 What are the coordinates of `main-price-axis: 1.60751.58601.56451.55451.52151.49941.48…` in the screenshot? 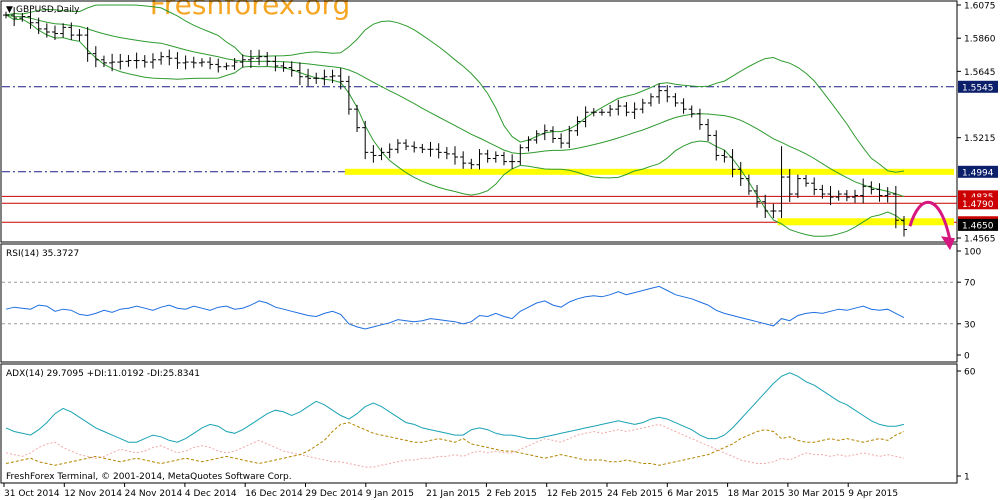 It's located at (977, 123).